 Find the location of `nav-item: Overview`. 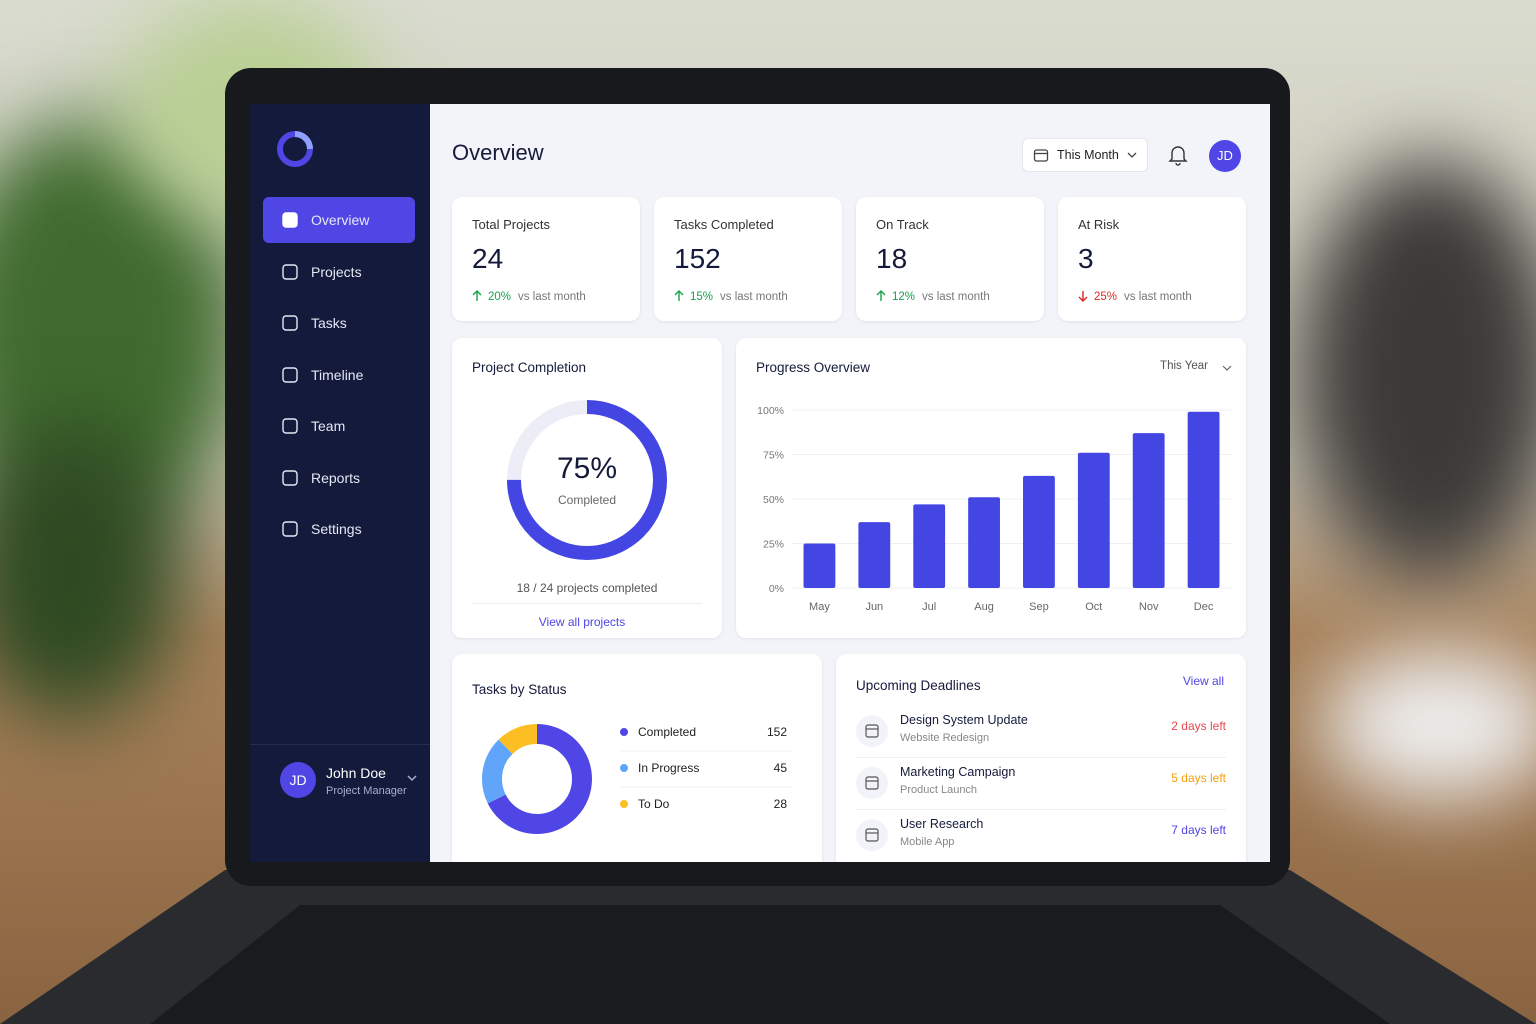

nav-item: Overview is located at coordinates (339, 220).